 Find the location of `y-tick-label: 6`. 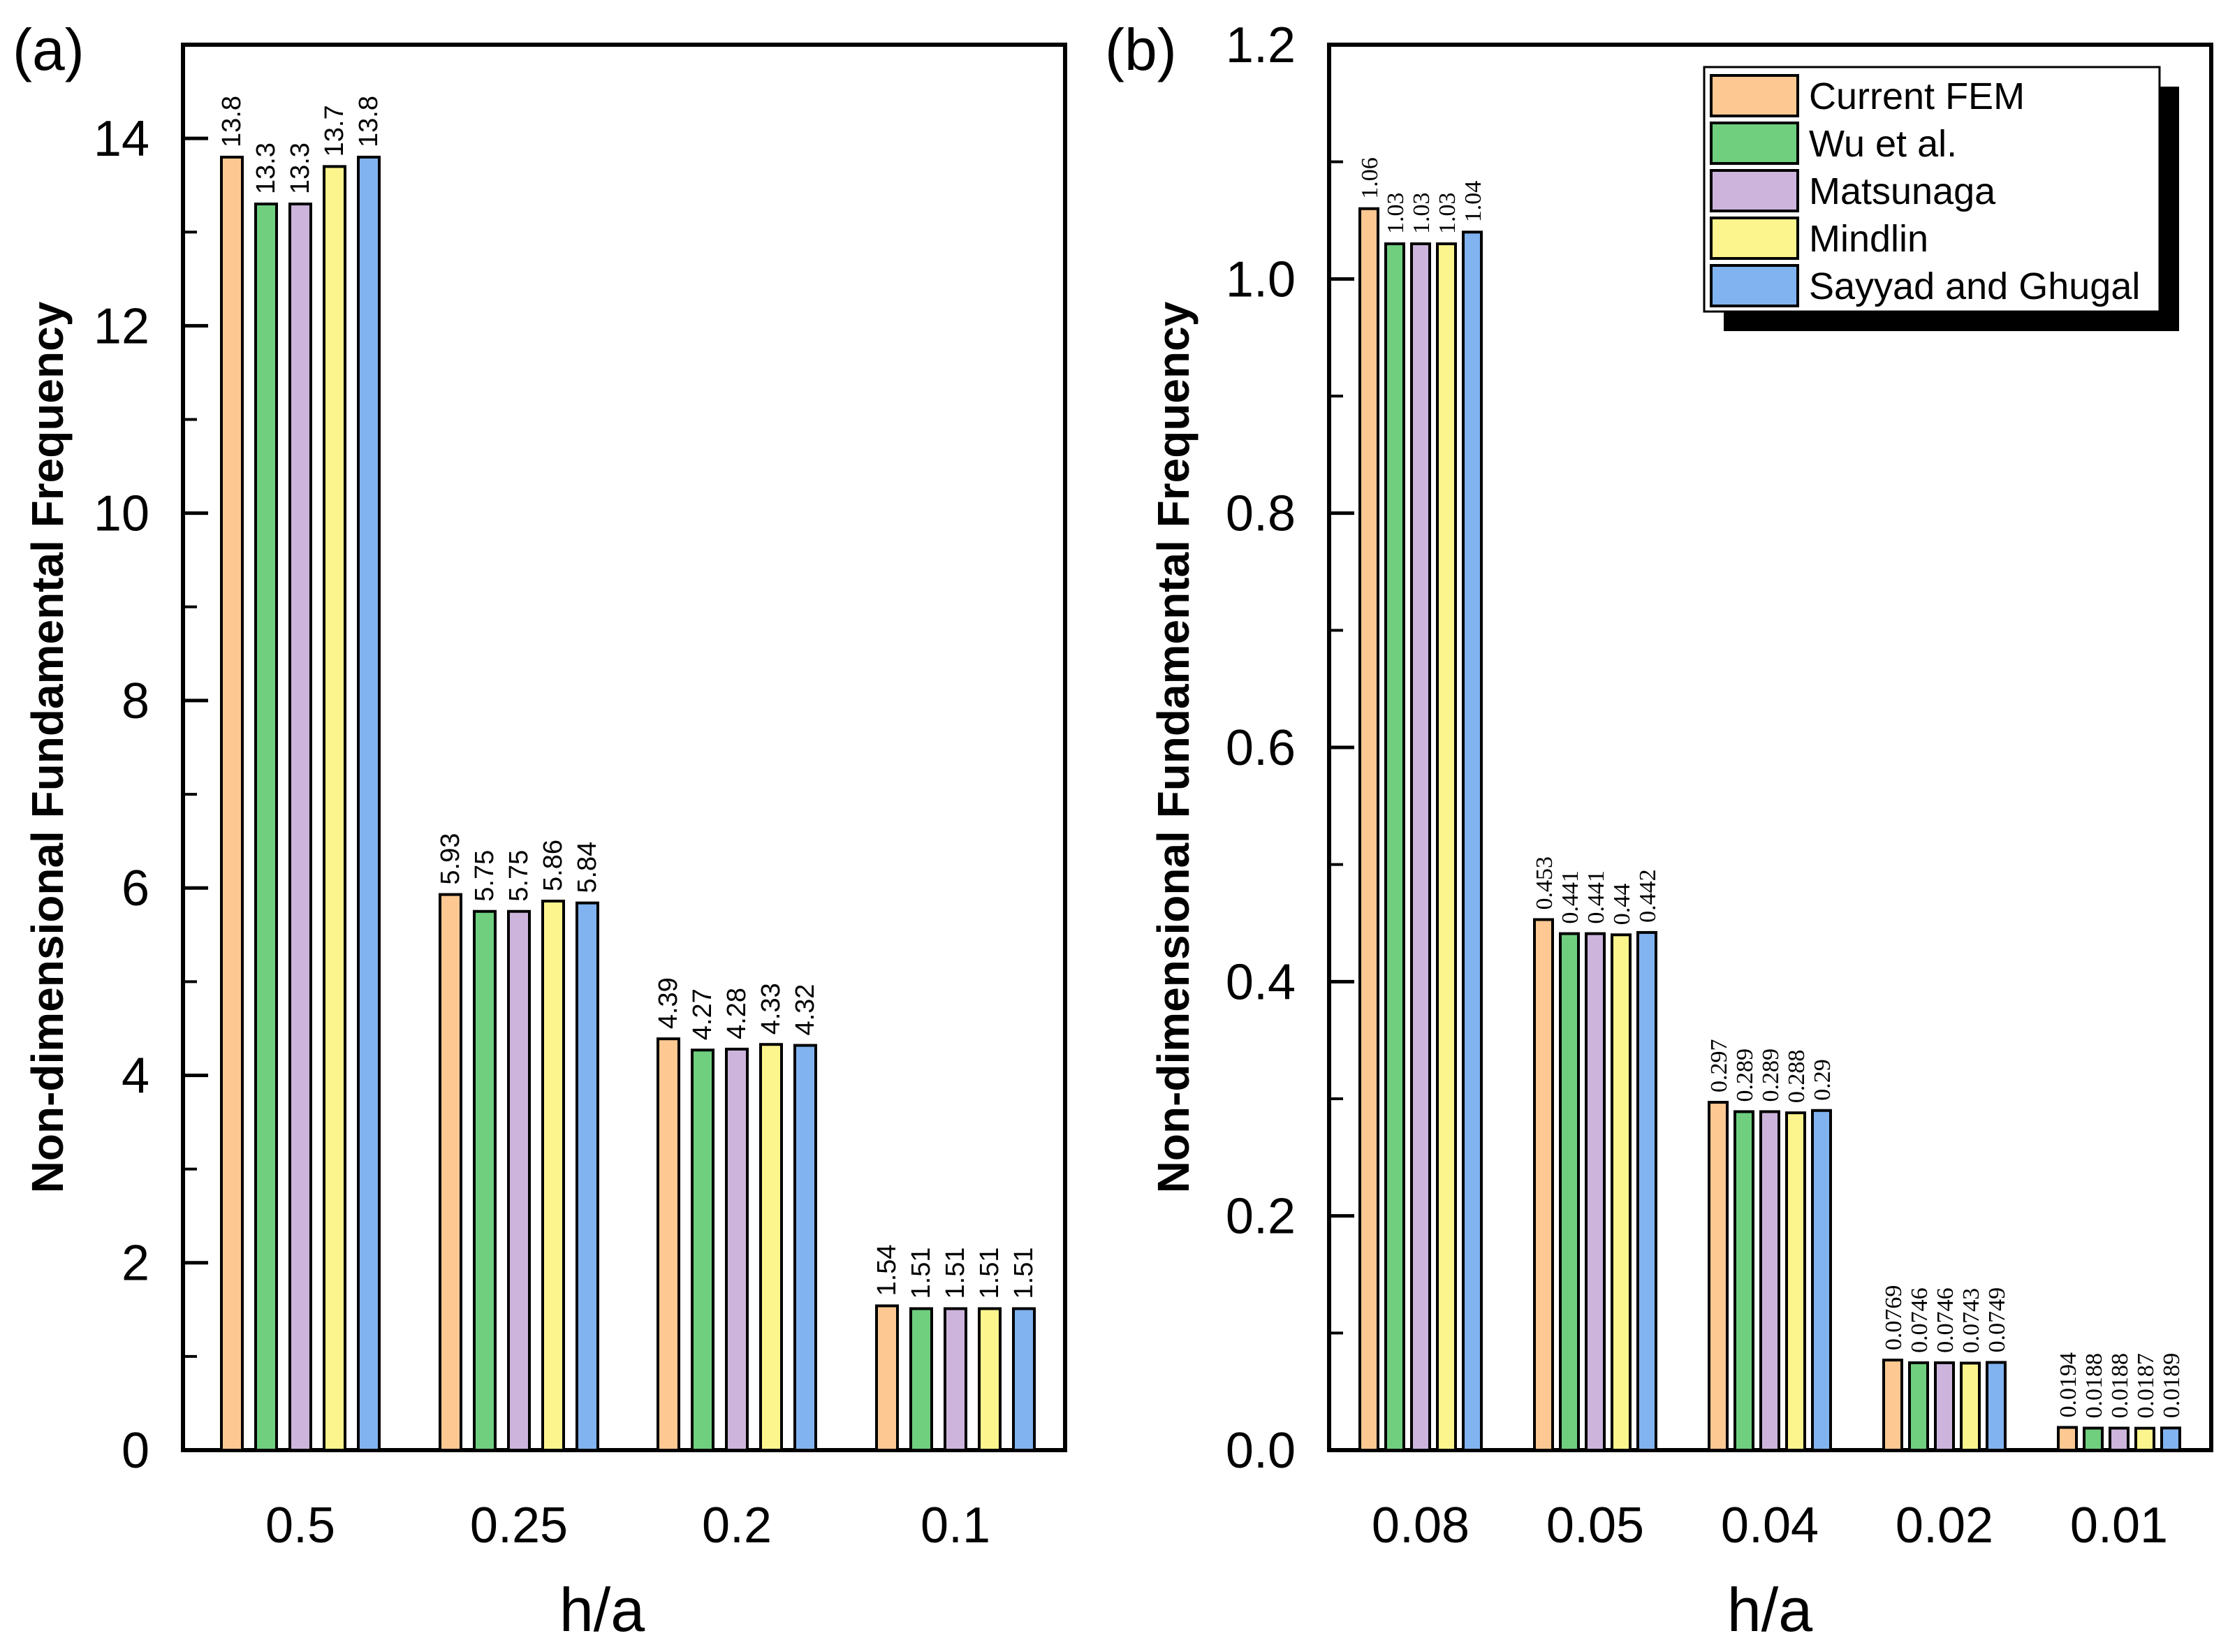

y-tick-label: 6 is located at coordinates (135, 888).